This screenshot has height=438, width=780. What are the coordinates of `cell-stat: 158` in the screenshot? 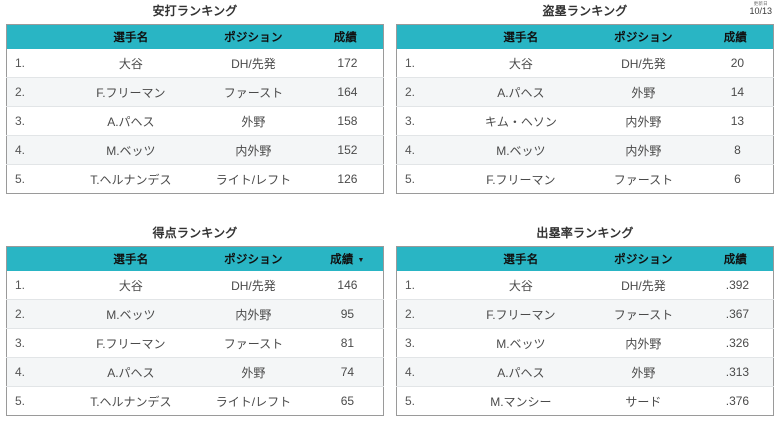 It's located at (347, 121).